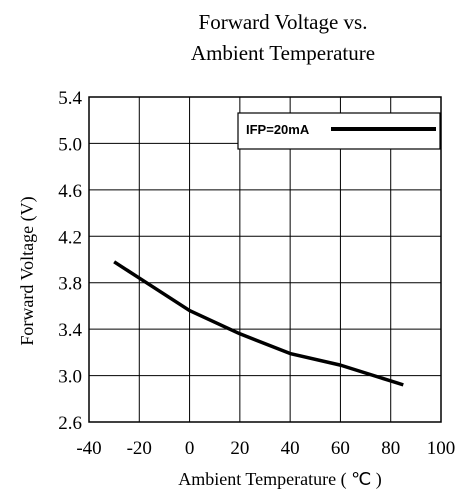 Image resolution: width=468 pixels, height=496 pixels. I want to click on x-tick-label: 100, so click(441, 448).